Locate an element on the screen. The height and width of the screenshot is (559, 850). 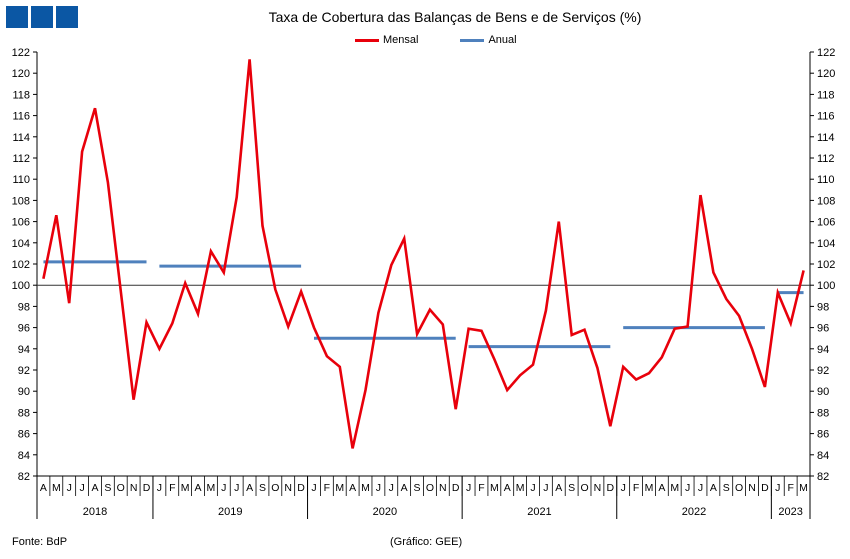
legend-swatch-anual is located at coordinates (472, 40).